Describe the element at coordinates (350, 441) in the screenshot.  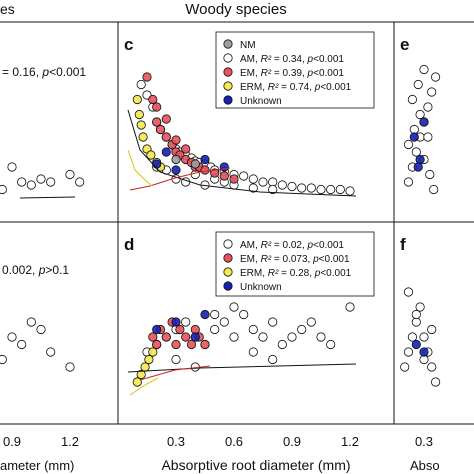
I see `center-x-tick-1.2: 1.2` at that location.